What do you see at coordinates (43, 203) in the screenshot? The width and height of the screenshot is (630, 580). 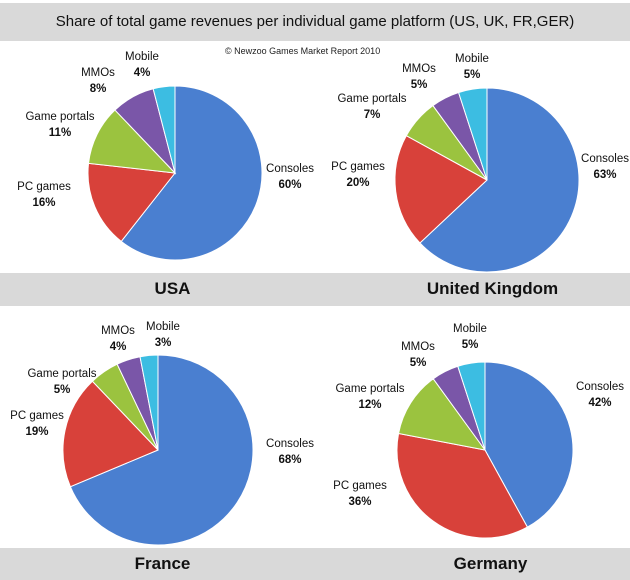 I see `slice-value-label: 16%` at bounding box center [43, 203].